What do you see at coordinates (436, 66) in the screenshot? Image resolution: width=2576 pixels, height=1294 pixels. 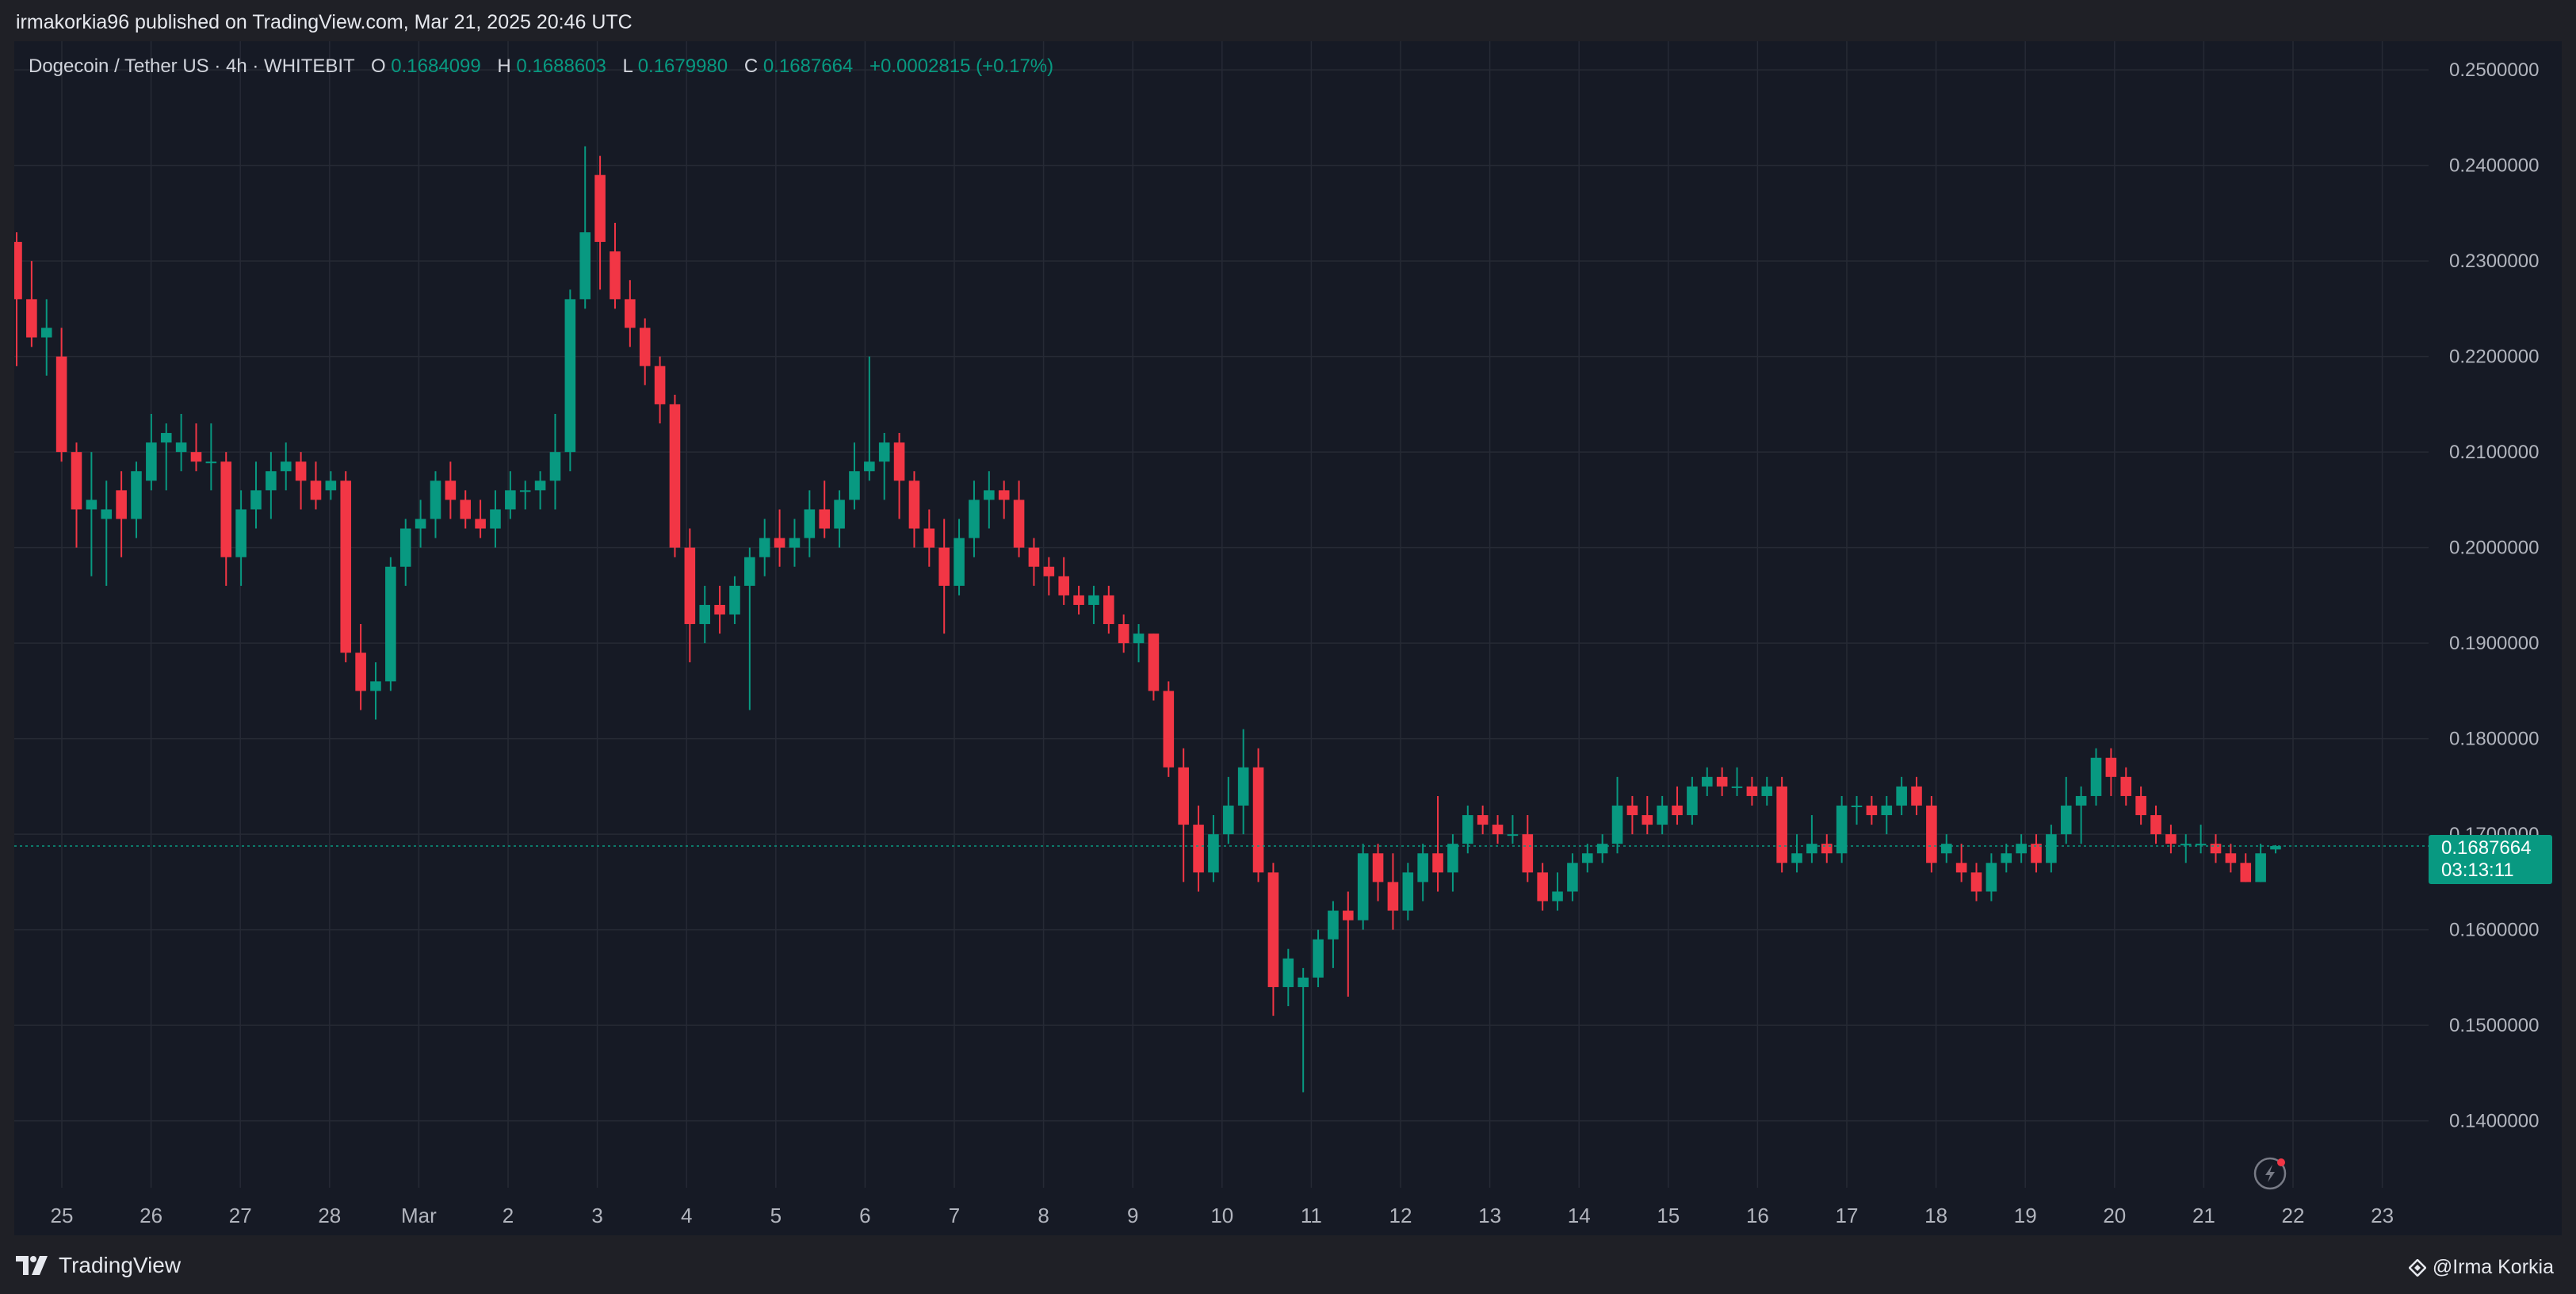 I see `legend-open-value: 0.1684099` at bounding box center [436, 66].